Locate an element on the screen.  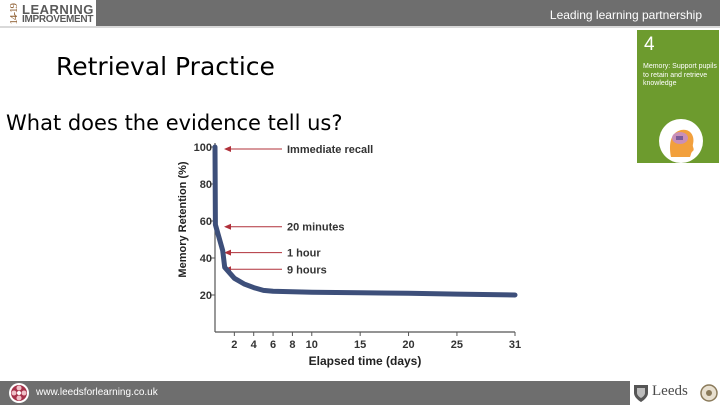
x-tick-label: 4 is located at coordinates (254, 345).